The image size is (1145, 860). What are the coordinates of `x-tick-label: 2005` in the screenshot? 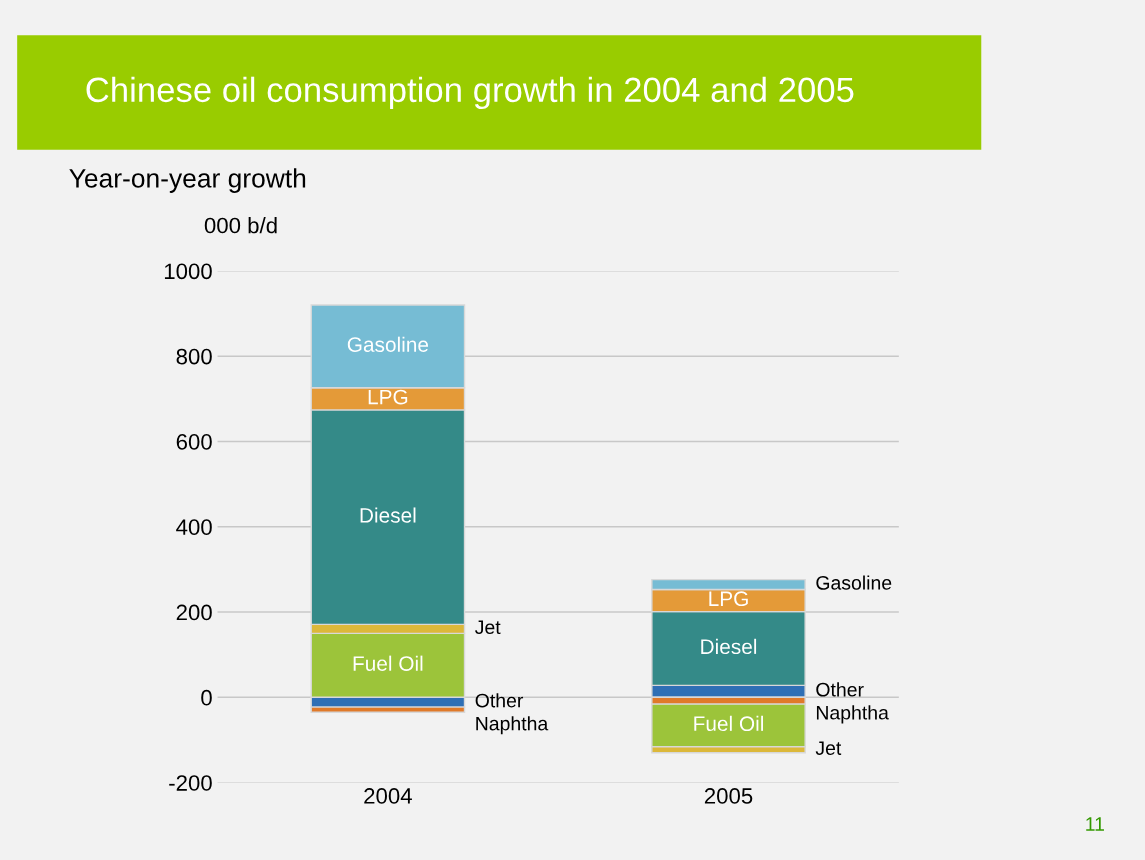 It's located at (728, 796).